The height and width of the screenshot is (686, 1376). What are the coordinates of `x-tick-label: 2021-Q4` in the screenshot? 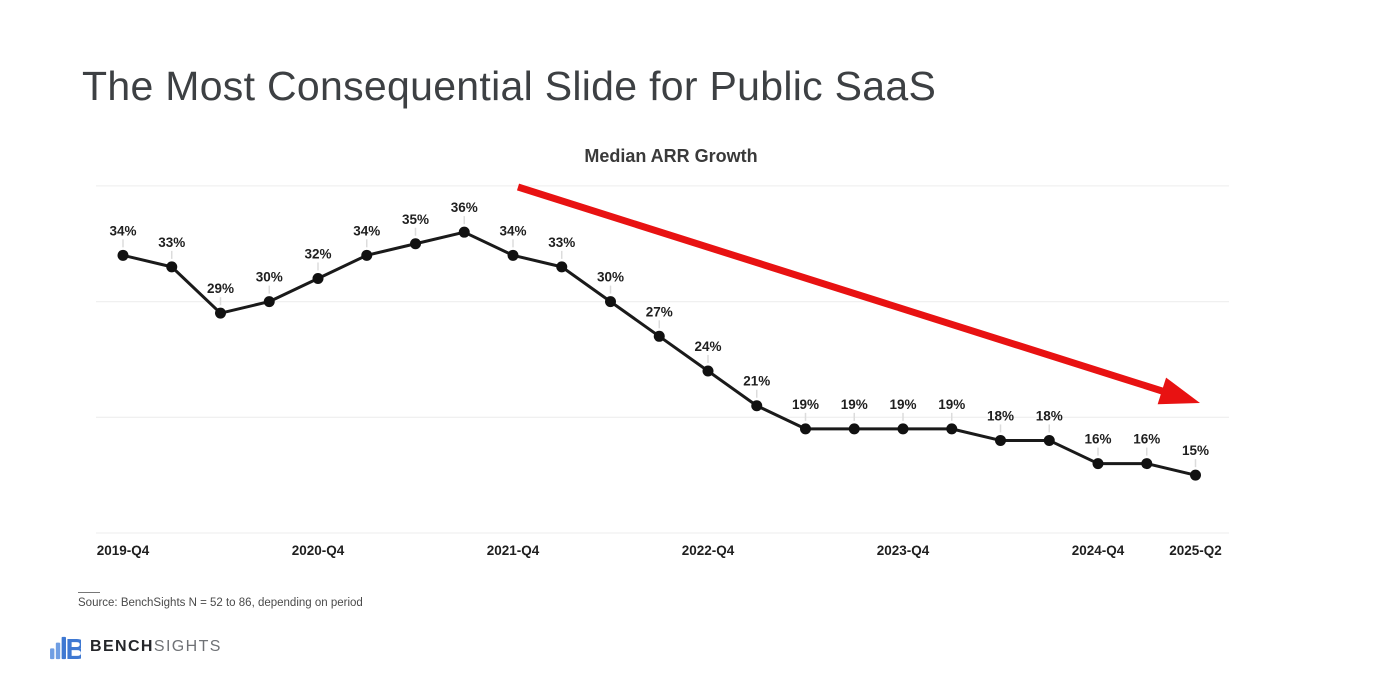 It's located at (513, 550).